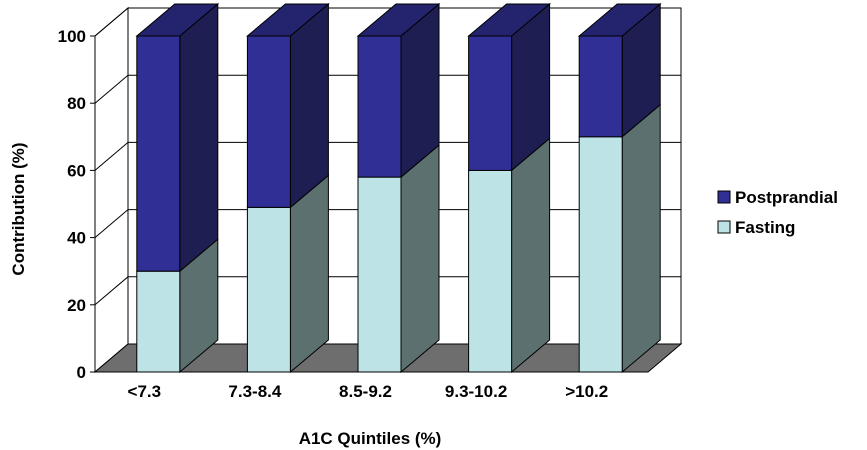  Describe the element at coordinates (145, 391) in the screenshot. I see `x-tick-label: <7.3` at that location.